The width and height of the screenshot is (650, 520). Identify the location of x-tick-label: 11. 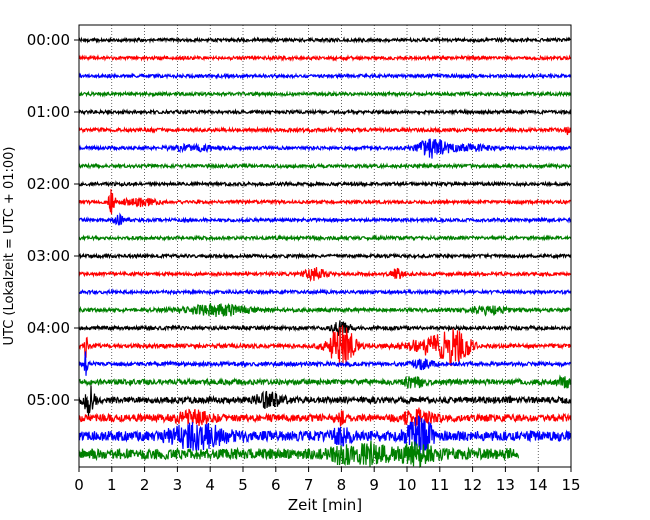
(439, 485).